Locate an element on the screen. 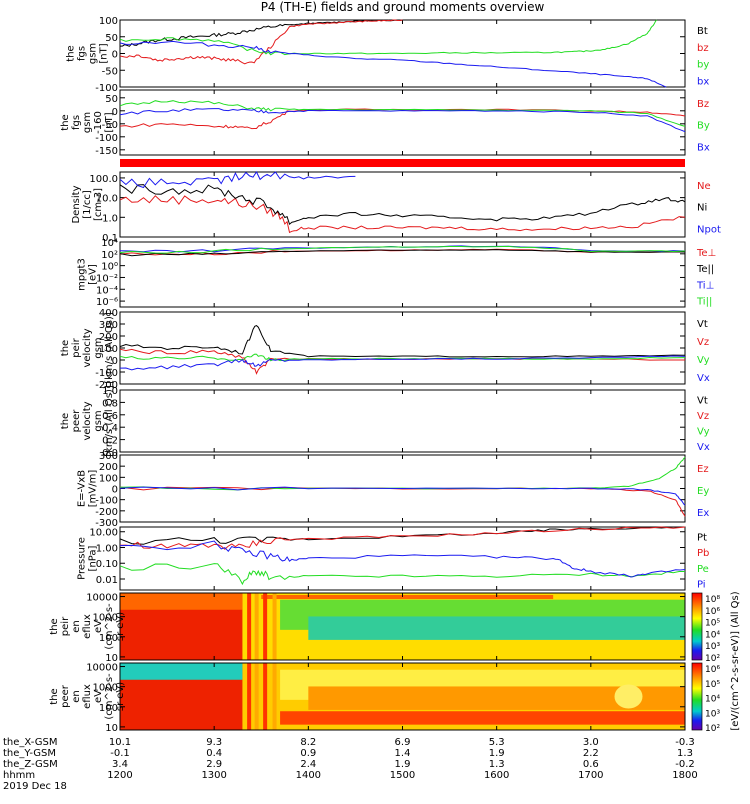 Image resolution: width=750 pixels, height=804 pixels. xaxis-row-label: the_X-GSM is located at coordinates (30, 742).